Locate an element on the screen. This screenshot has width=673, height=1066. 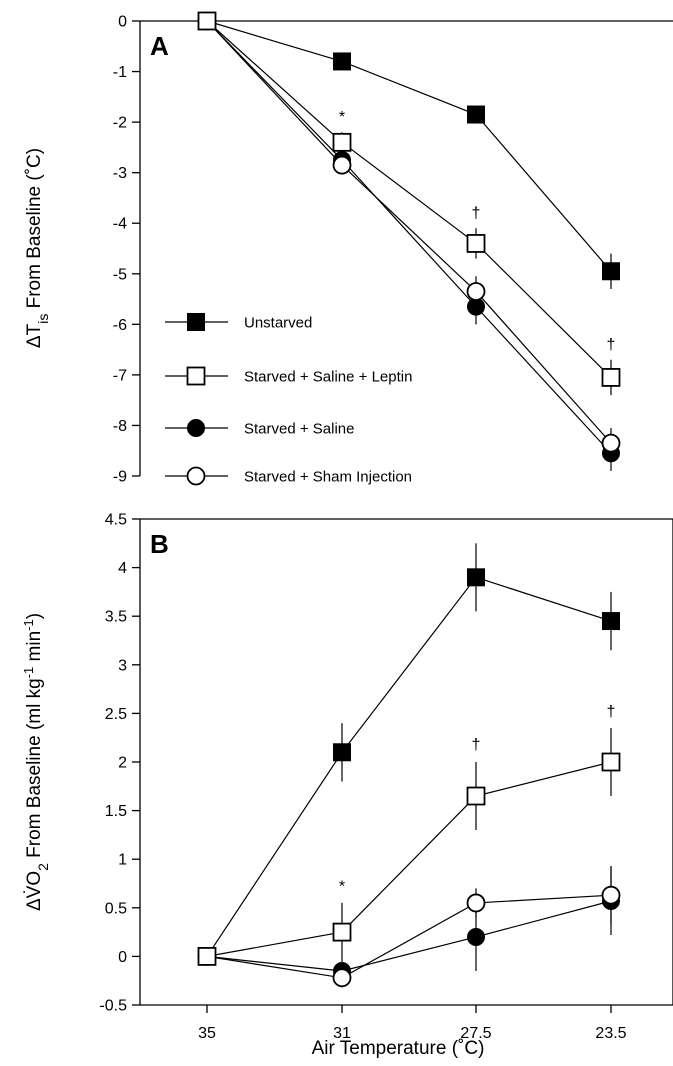
y-tick-label: 4 is located at coordinates (122, 568).